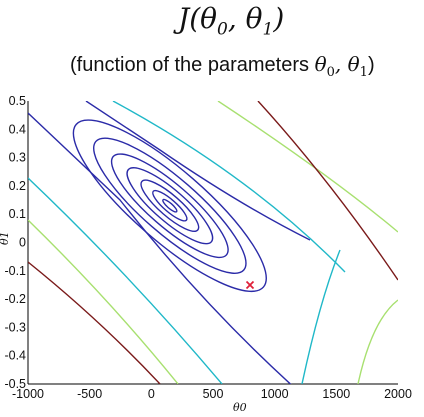 The image size is (424, 417). What do you see at coordinates (151, 394) in the screenshot?
I see `x-tick-label: 0` at bounding box center [151, 394].